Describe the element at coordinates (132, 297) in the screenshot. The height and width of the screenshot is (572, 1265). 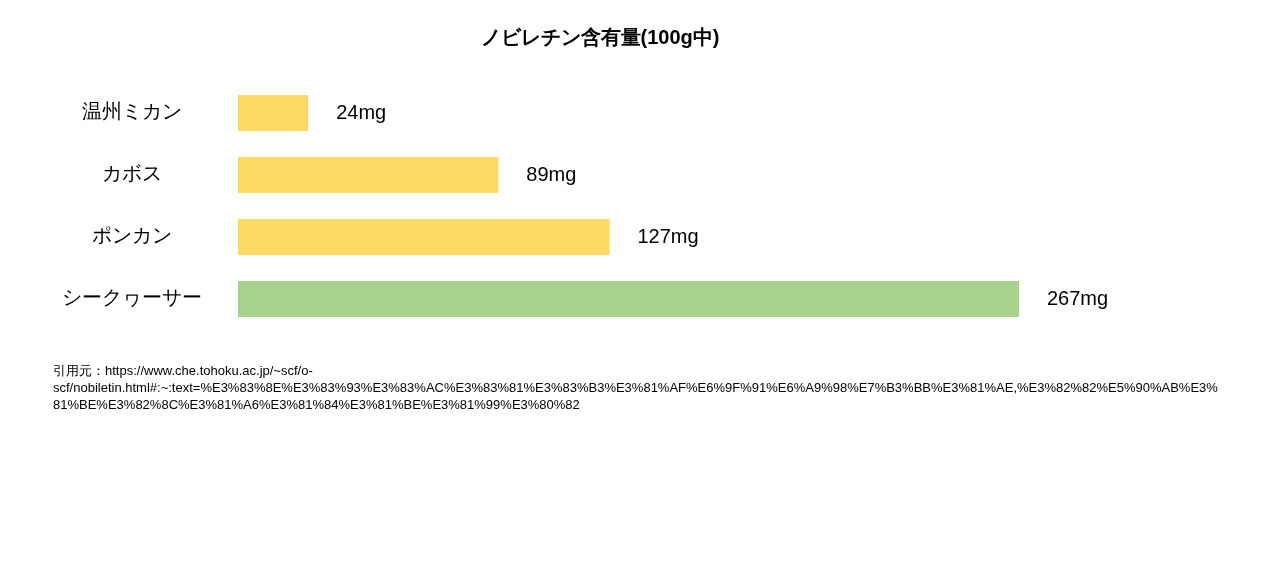
I see `y-tick-label: シークヮーサー` at that location.